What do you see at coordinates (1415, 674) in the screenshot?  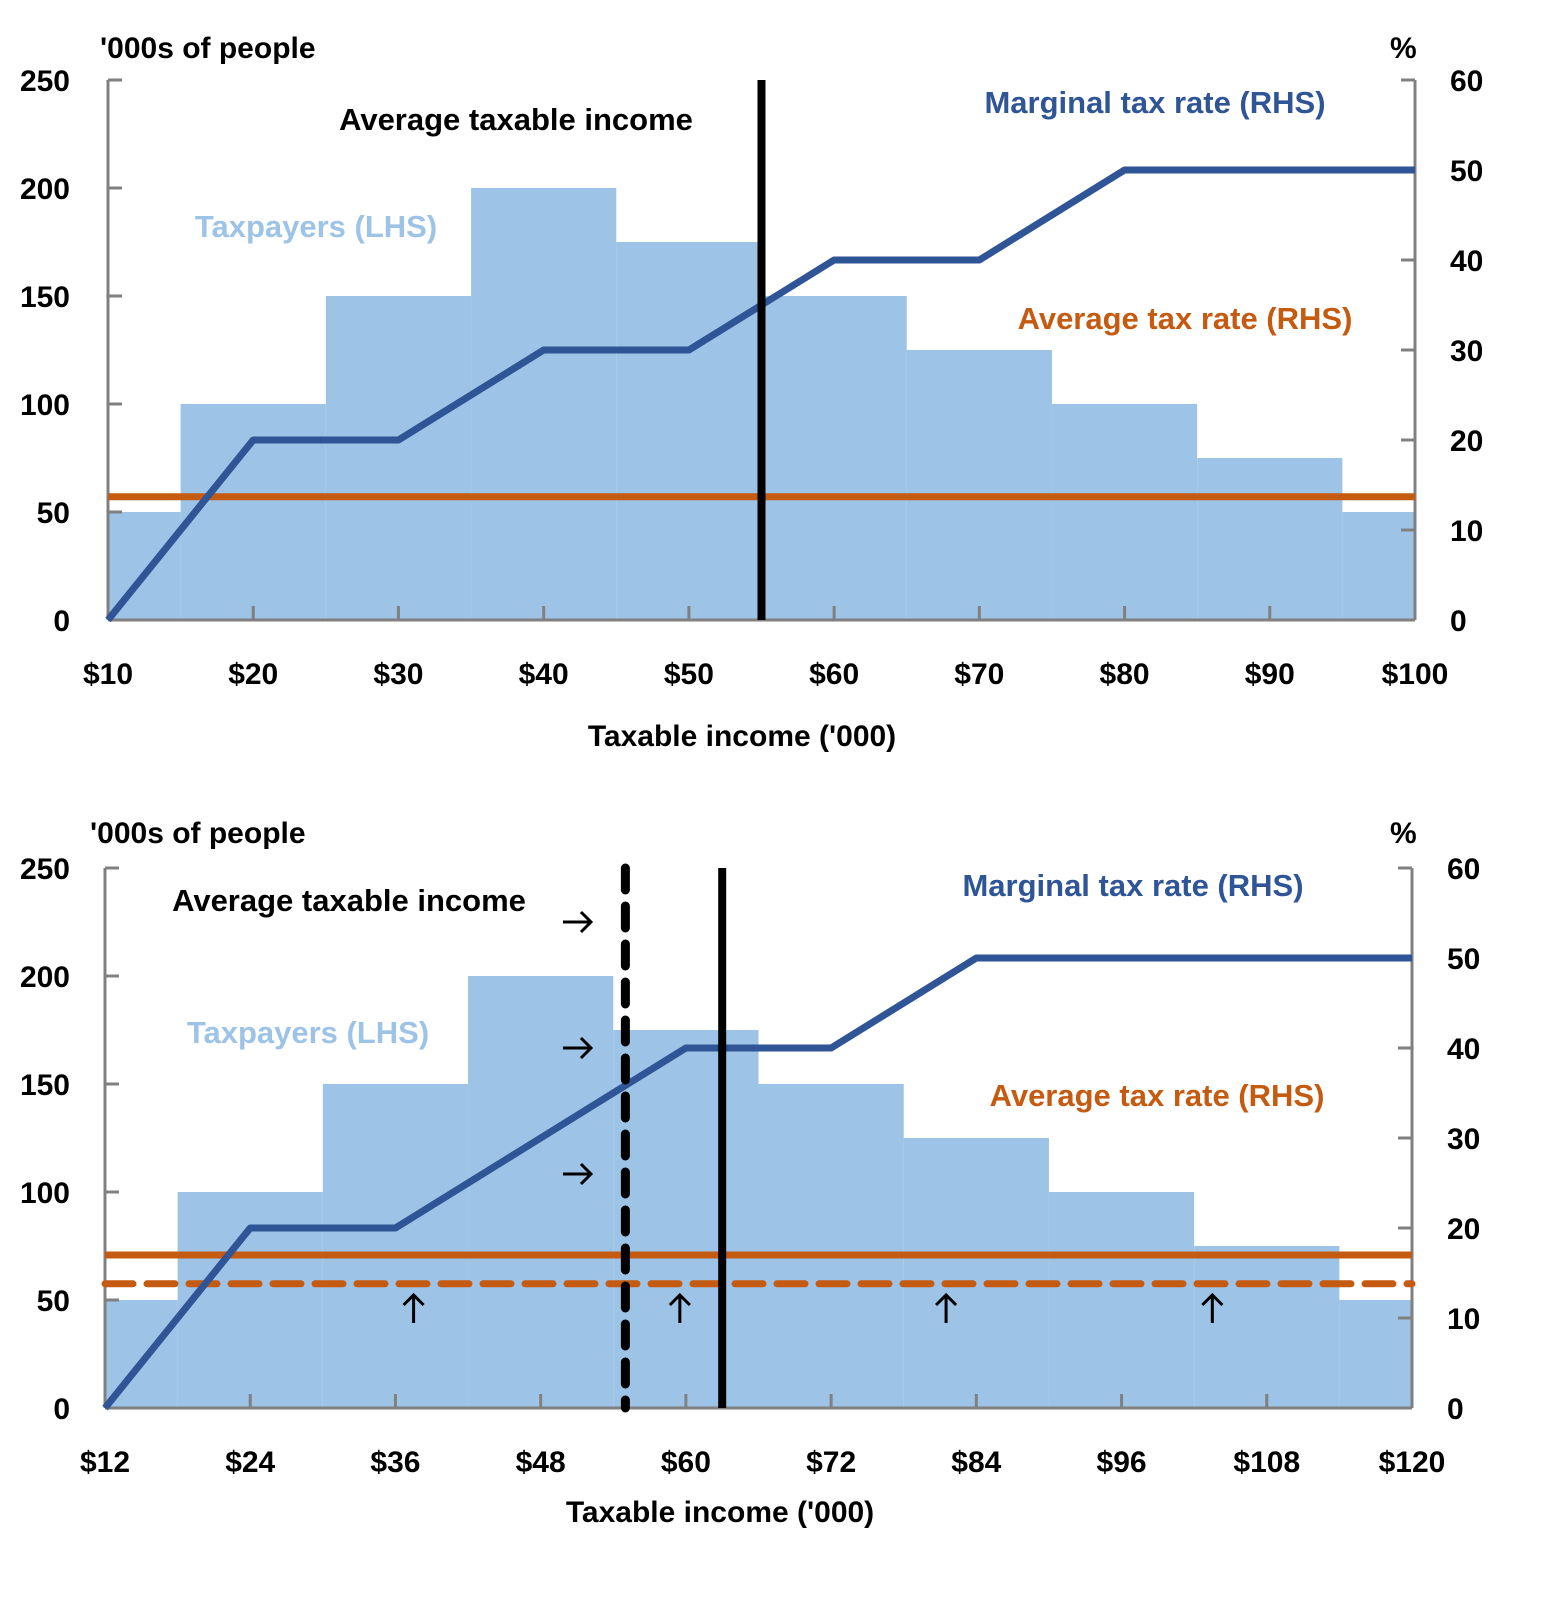 I see `x-tick-label: $100` at bounding box center [1415, 674].